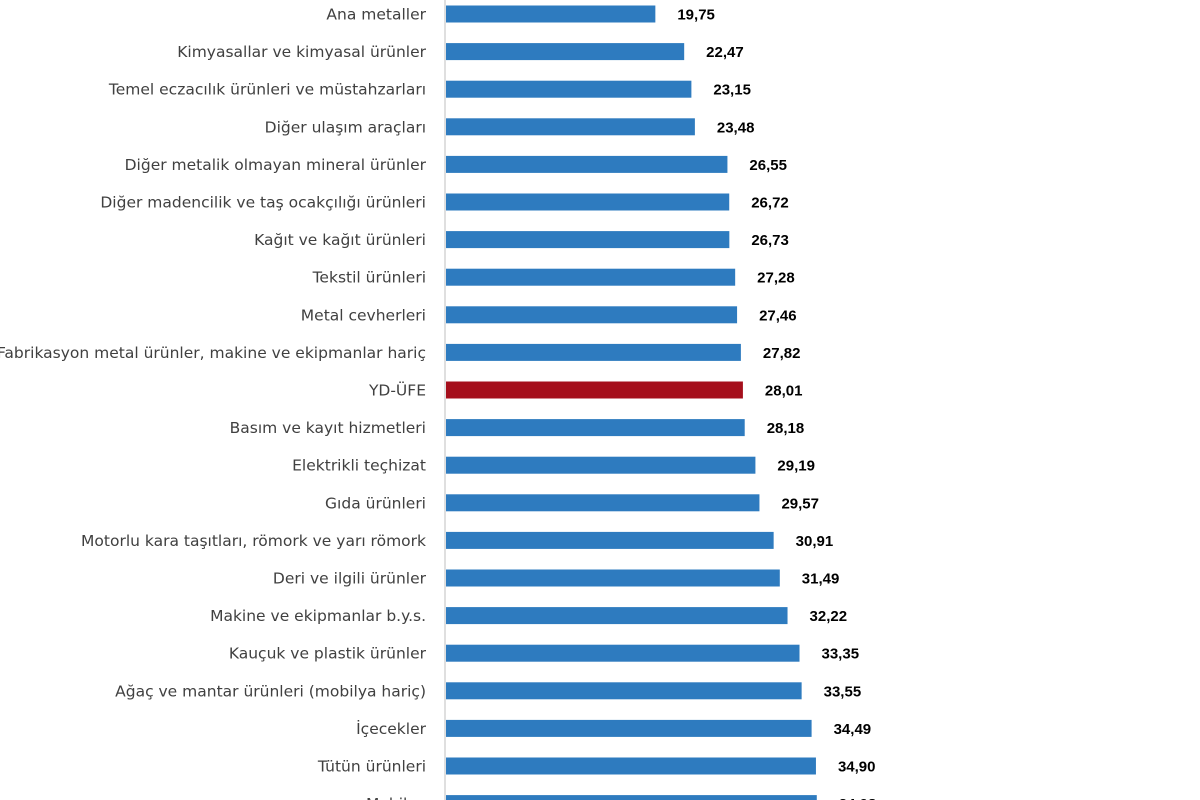  What do you see at coordinates (696, 15) in the screenshot?
I see `value-label-0: 19,75` at bounding box center [696, 15].